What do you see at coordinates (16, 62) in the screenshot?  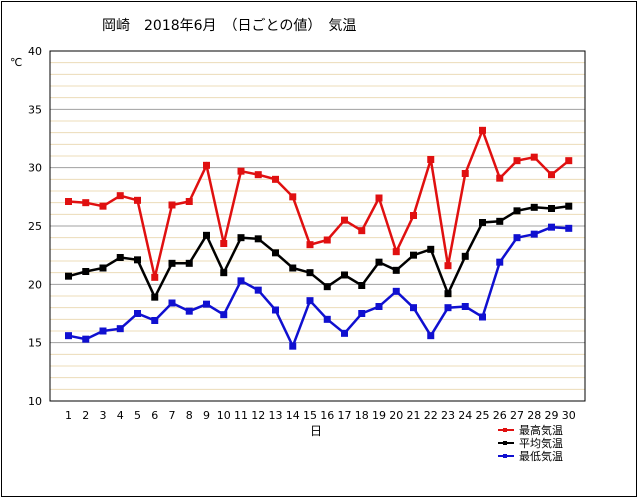 I see `y-axis-unit-label: ℃` at bounding box center [16, 62].